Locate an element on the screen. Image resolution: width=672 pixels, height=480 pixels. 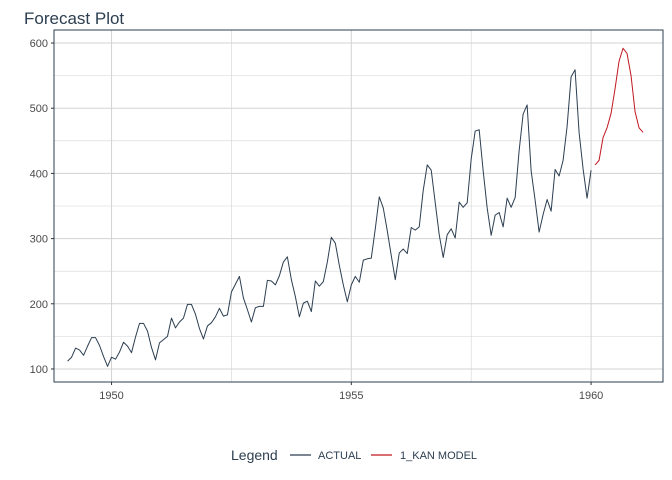
legend: Legend ACTUAL 1_KAN MODEL is located at coordinates (354, 455).